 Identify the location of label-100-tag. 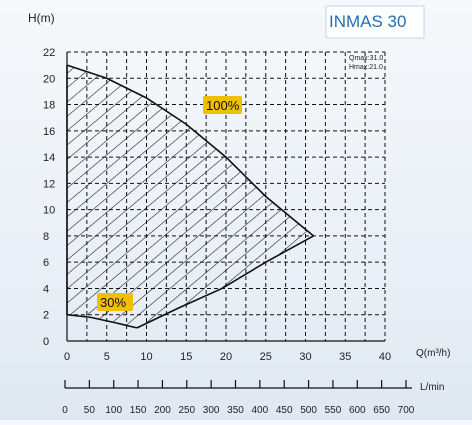
(222, 105).